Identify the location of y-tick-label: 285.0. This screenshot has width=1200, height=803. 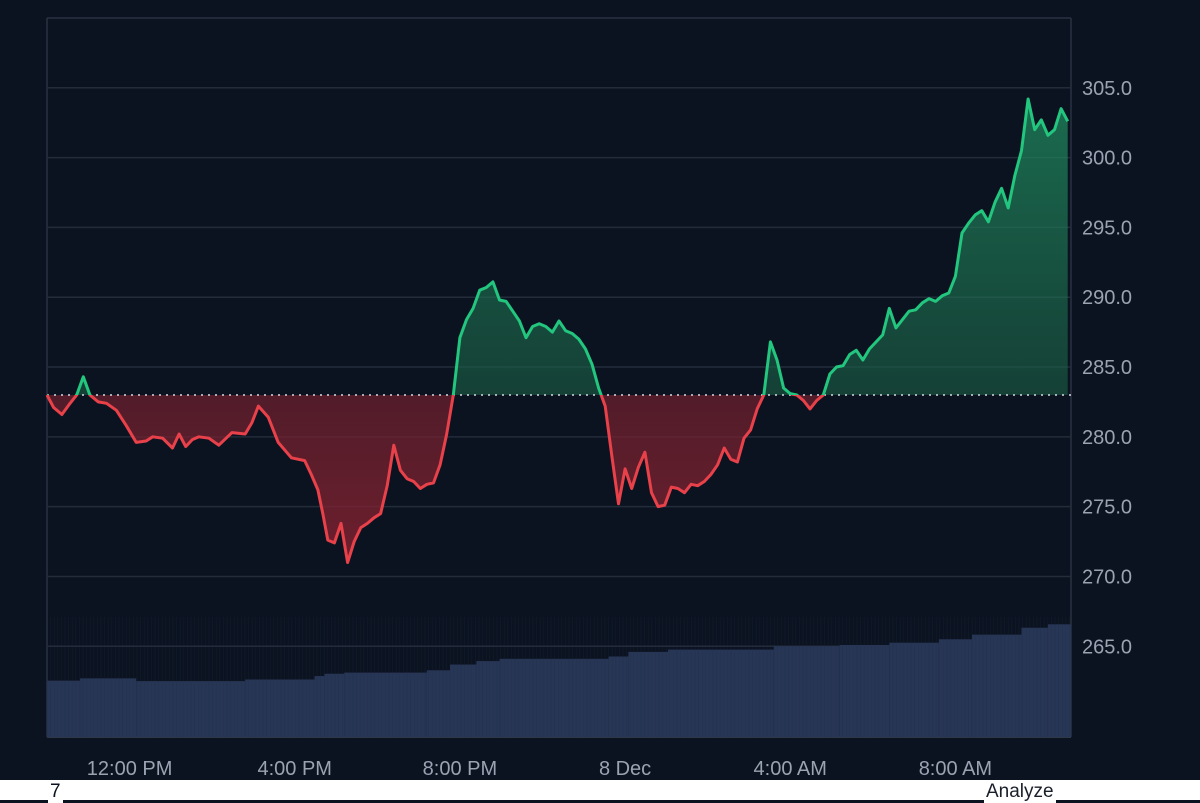
(1107, 368).